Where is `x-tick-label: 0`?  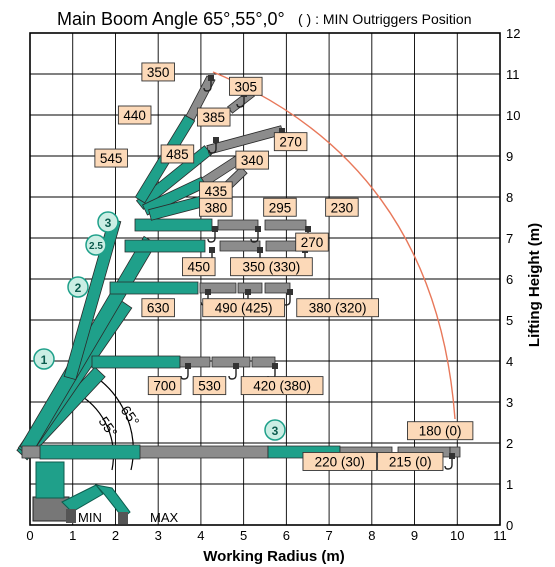
x-tick-label: 0 is located at coordinates (29, 535).